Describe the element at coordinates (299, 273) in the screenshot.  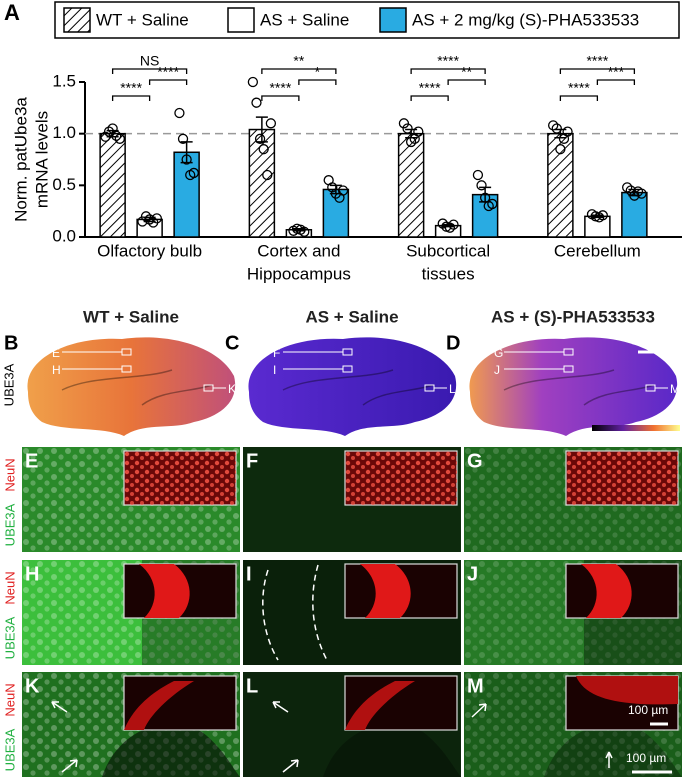
I see `x-tick-label: Hippocampus` at that location.